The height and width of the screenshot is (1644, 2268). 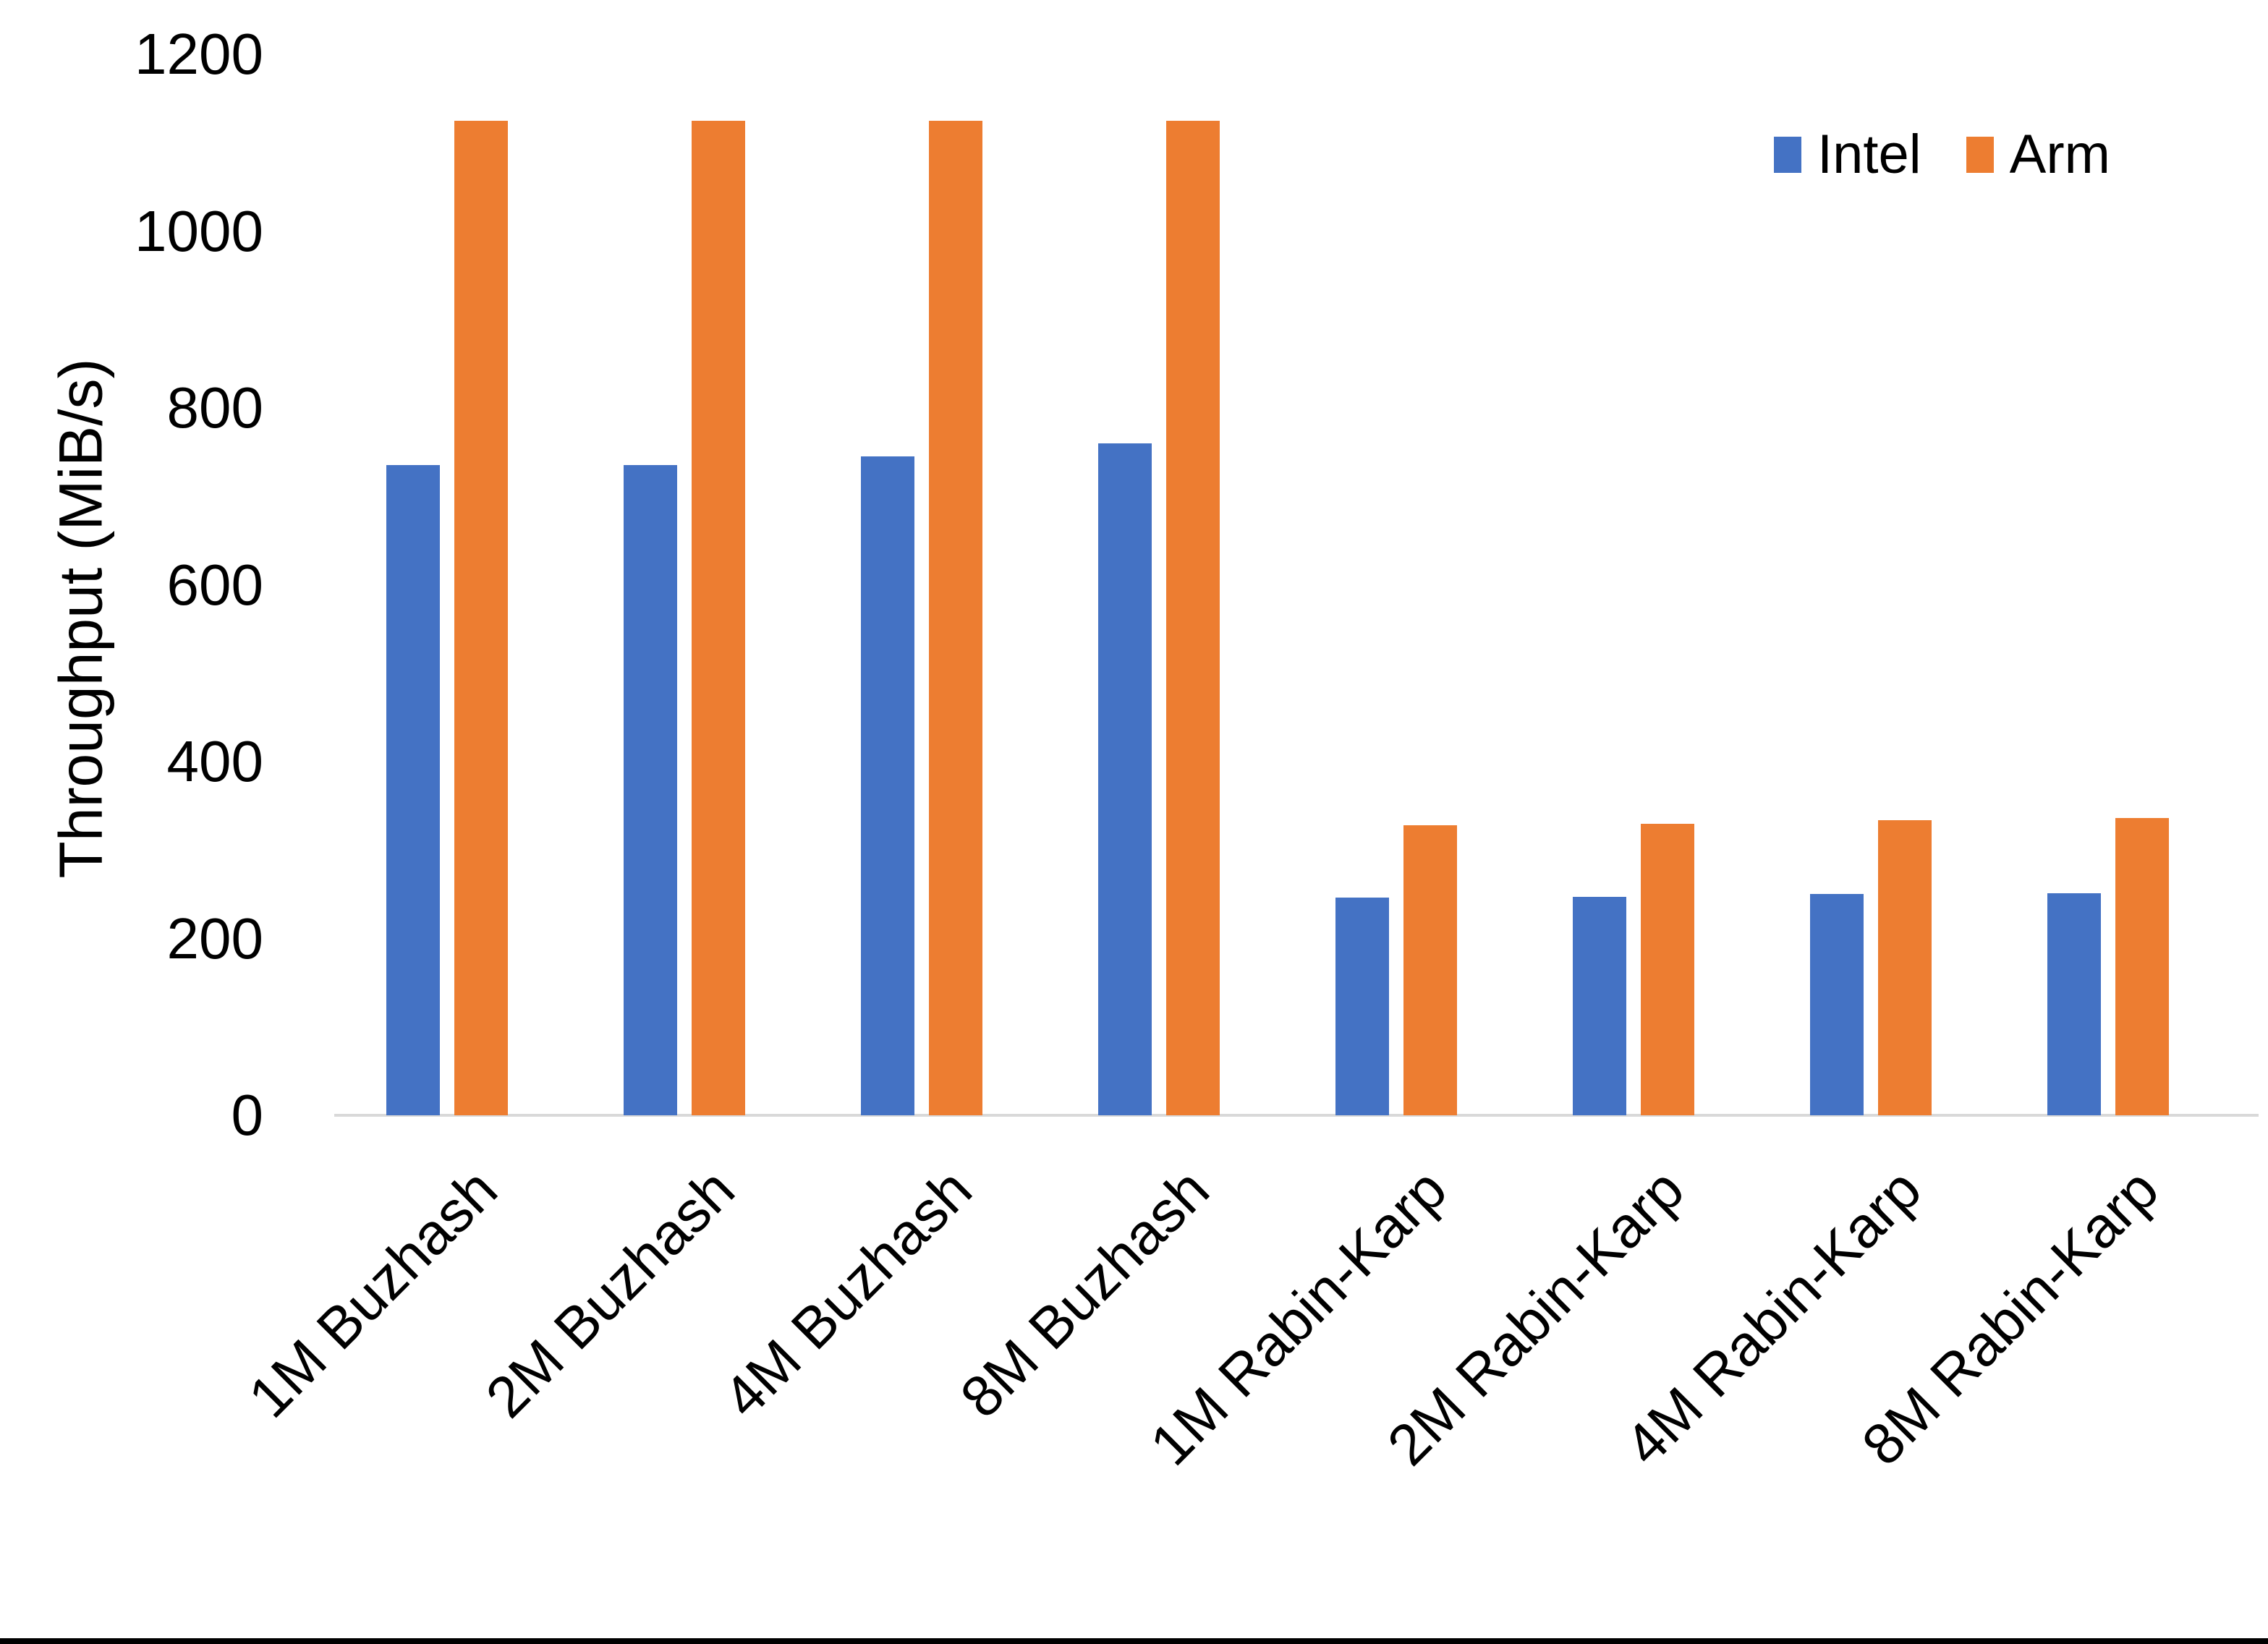 I want to click on bar-intel-4m-rabin-karp, so click(x=1837, y=1004).